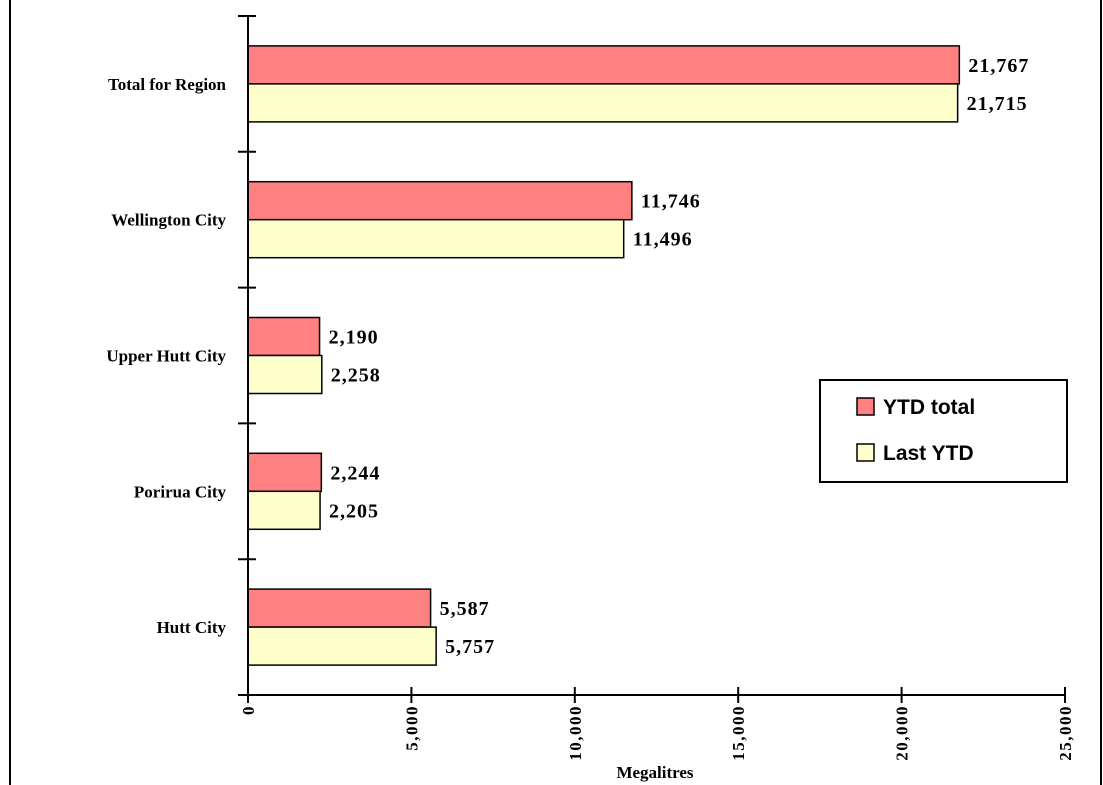  What do you see at coordinates (167, 84) in the screenshot?
I see `category-label: Total for Region` at bounding box center [167, 84].